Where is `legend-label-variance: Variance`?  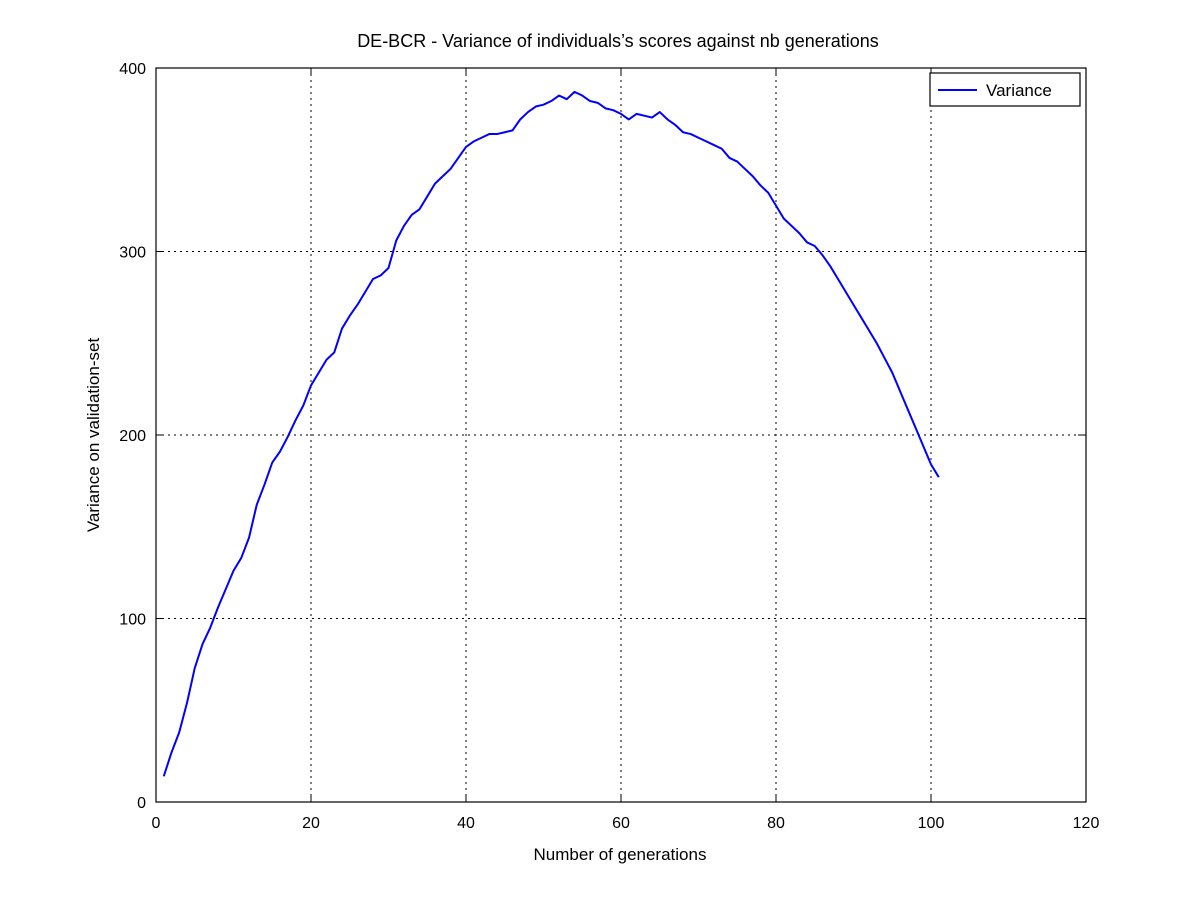
legend-label-variance: Variance is located at coordinates (1019, 90).